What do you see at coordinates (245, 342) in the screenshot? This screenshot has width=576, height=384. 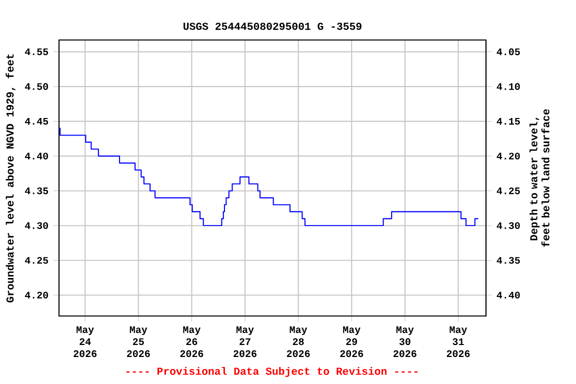 I see `x-tick-label: May 27 2026` at bounding box center [245, 342].